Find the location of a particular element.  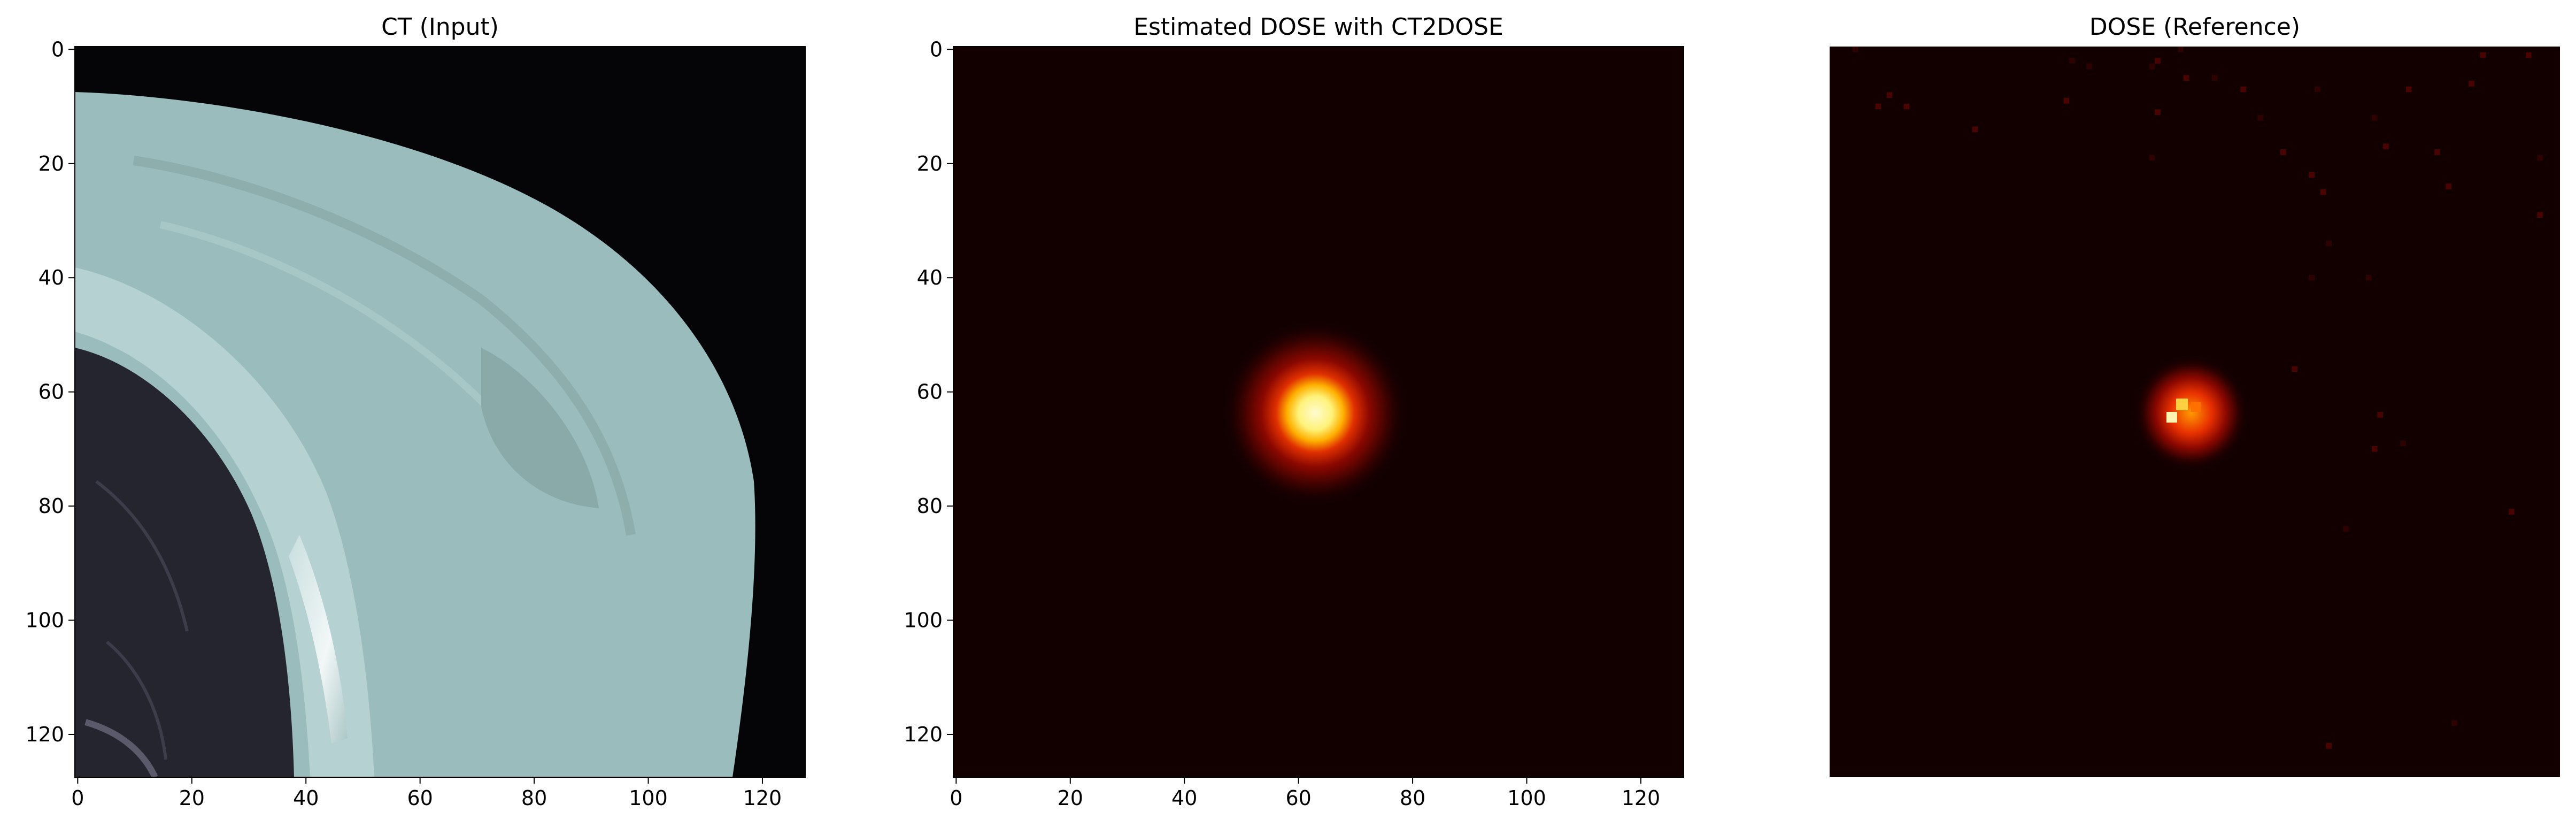

ct-x-tick-label: 120 is located at coordinates (763, 798).